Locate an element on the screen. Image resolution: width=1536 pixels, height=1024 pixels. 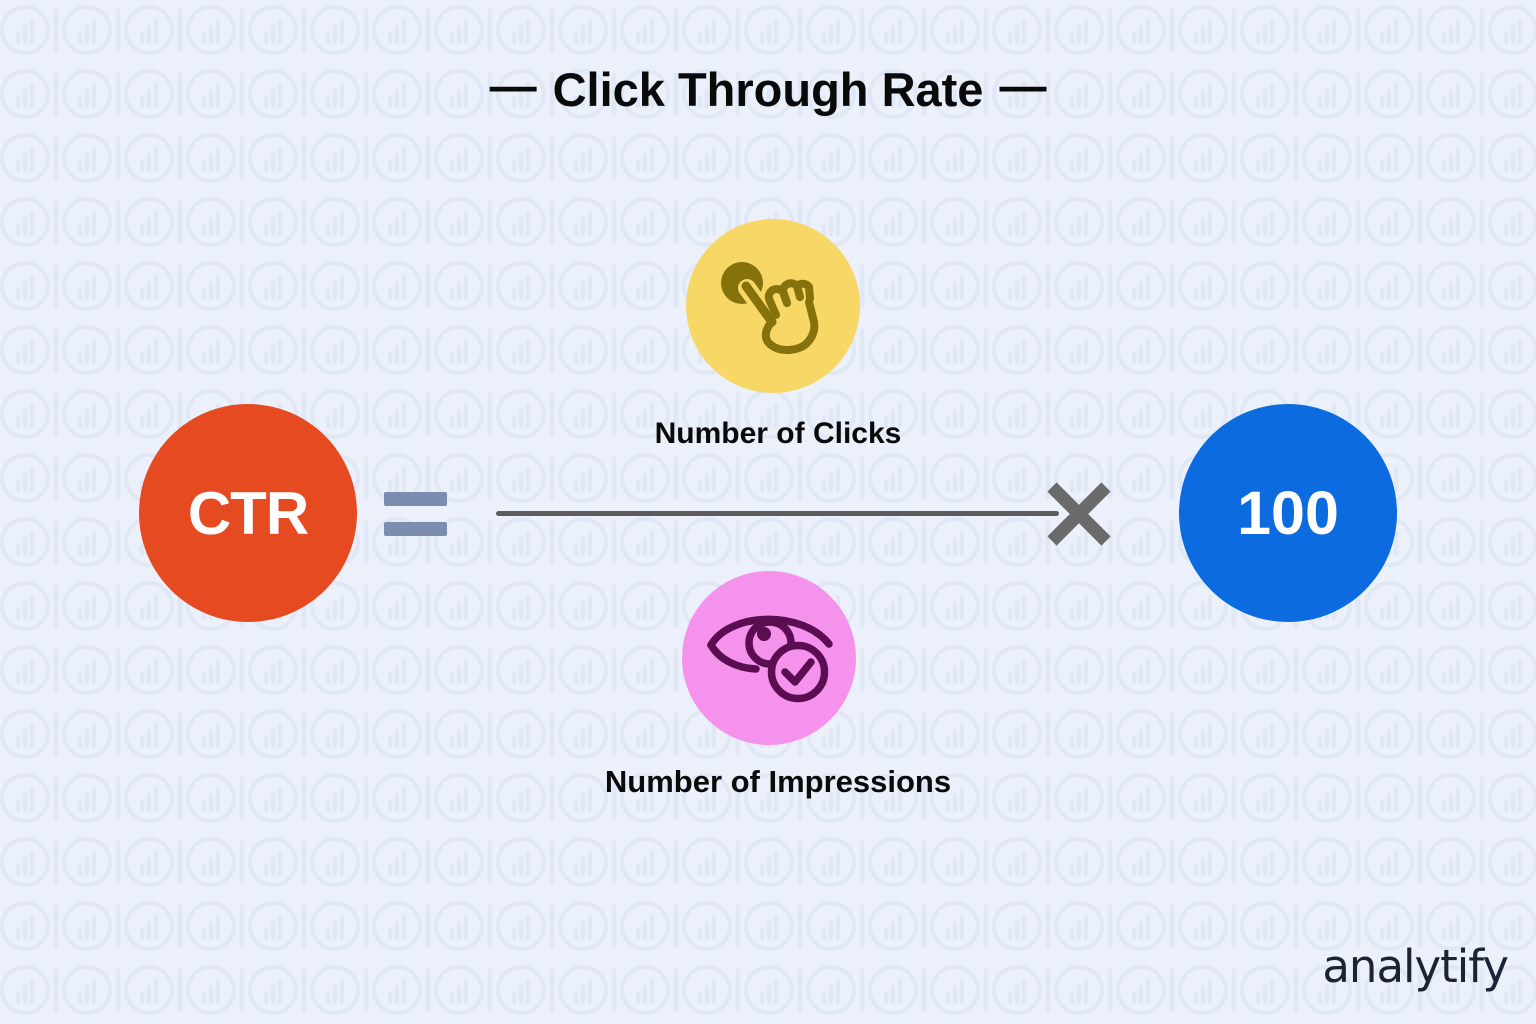
analytify-wordmark: analytify is located at coordinates (1415, 966).